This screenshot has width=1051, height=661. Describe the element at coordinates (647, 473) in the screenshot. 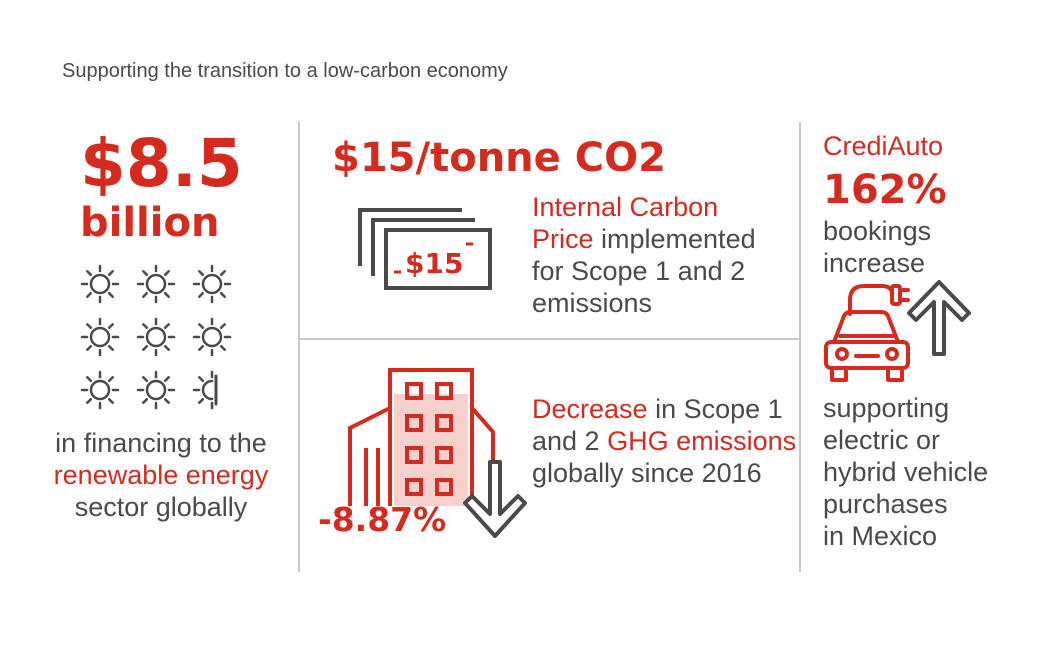

I see `emissions-line-3: globally since 2016` at that location.